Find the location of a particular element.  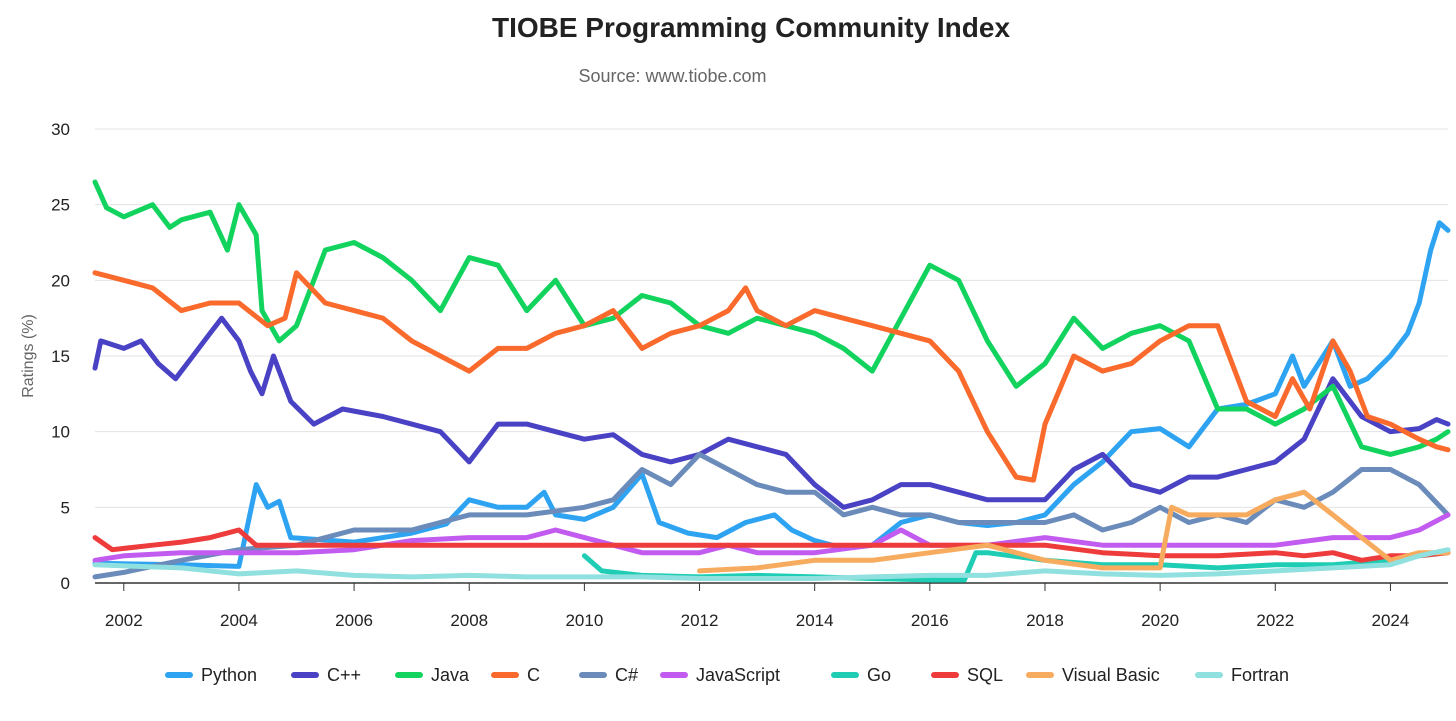

x-tick-label: 2014 is located at coordinates (815, 620).